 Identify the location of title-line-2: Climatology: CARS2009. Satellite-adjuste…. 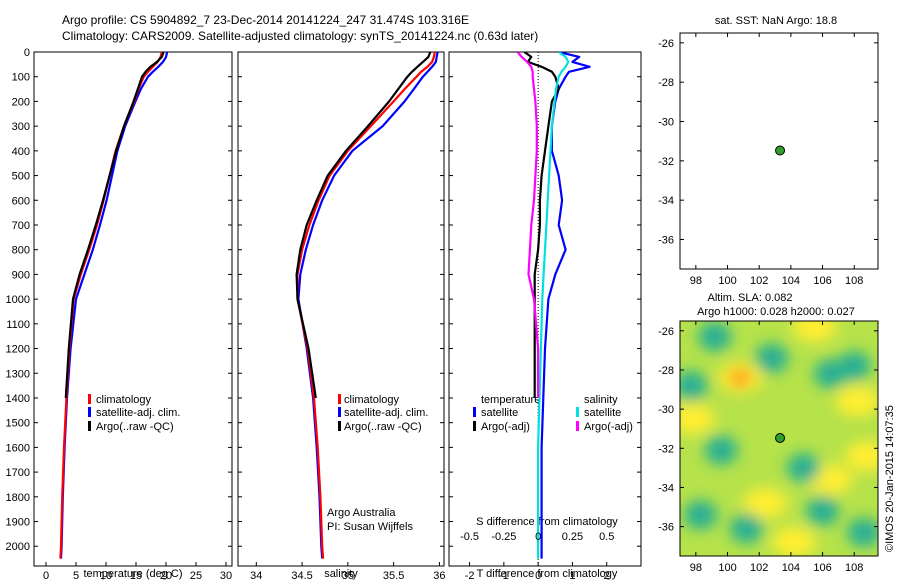
(300, 36).